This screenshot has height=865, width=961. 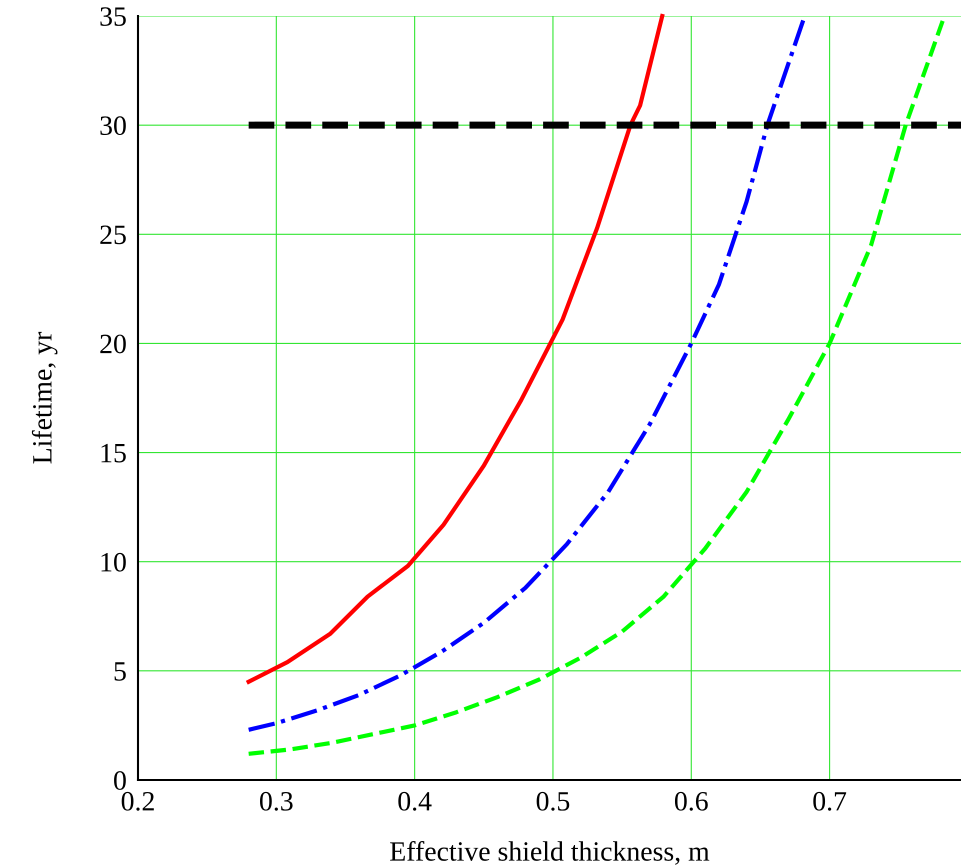 I want to click on y-tick-label: 35, so click(x=113, y=16).